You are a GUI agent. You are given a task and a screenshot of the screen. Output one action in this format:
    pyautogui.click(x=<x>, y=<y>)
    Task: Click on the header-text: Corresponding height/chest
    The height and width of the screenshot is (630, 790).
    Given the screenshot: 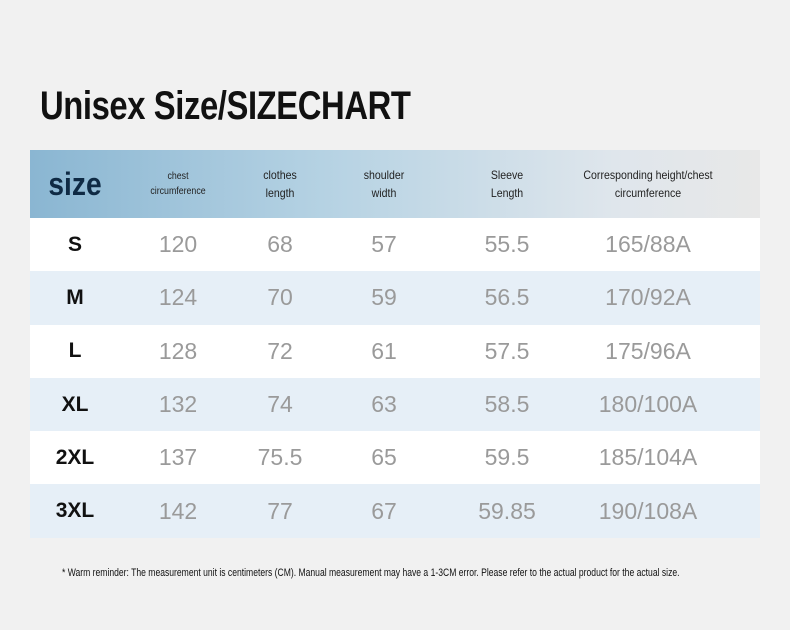 What is the action you would take?
    pyautogui.click(x=648, y=175)
    